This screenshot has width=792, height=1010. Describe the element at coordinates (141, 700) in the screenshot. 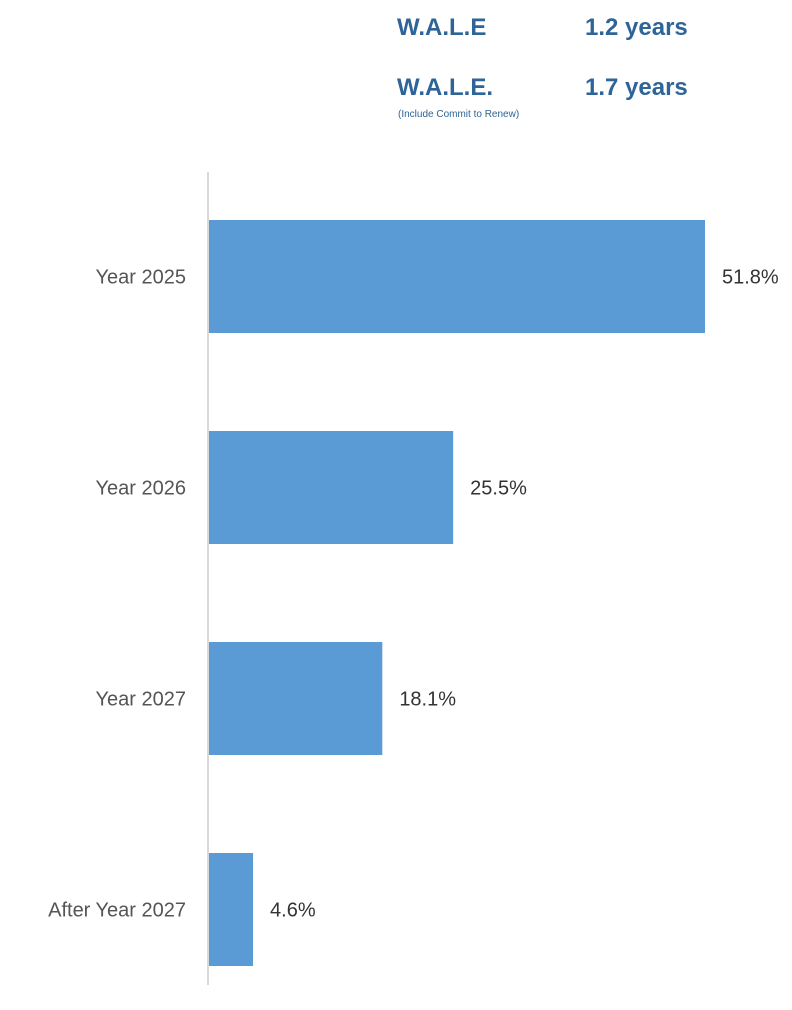

I see `category-label: Year 2027` at that location.